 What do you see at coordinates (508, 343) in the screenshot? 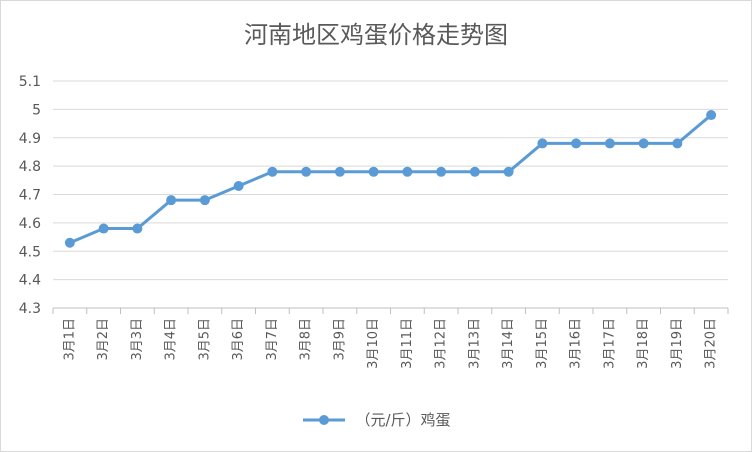
I see `x-tick-label: 3月14日` at bounding box center [508, 343].